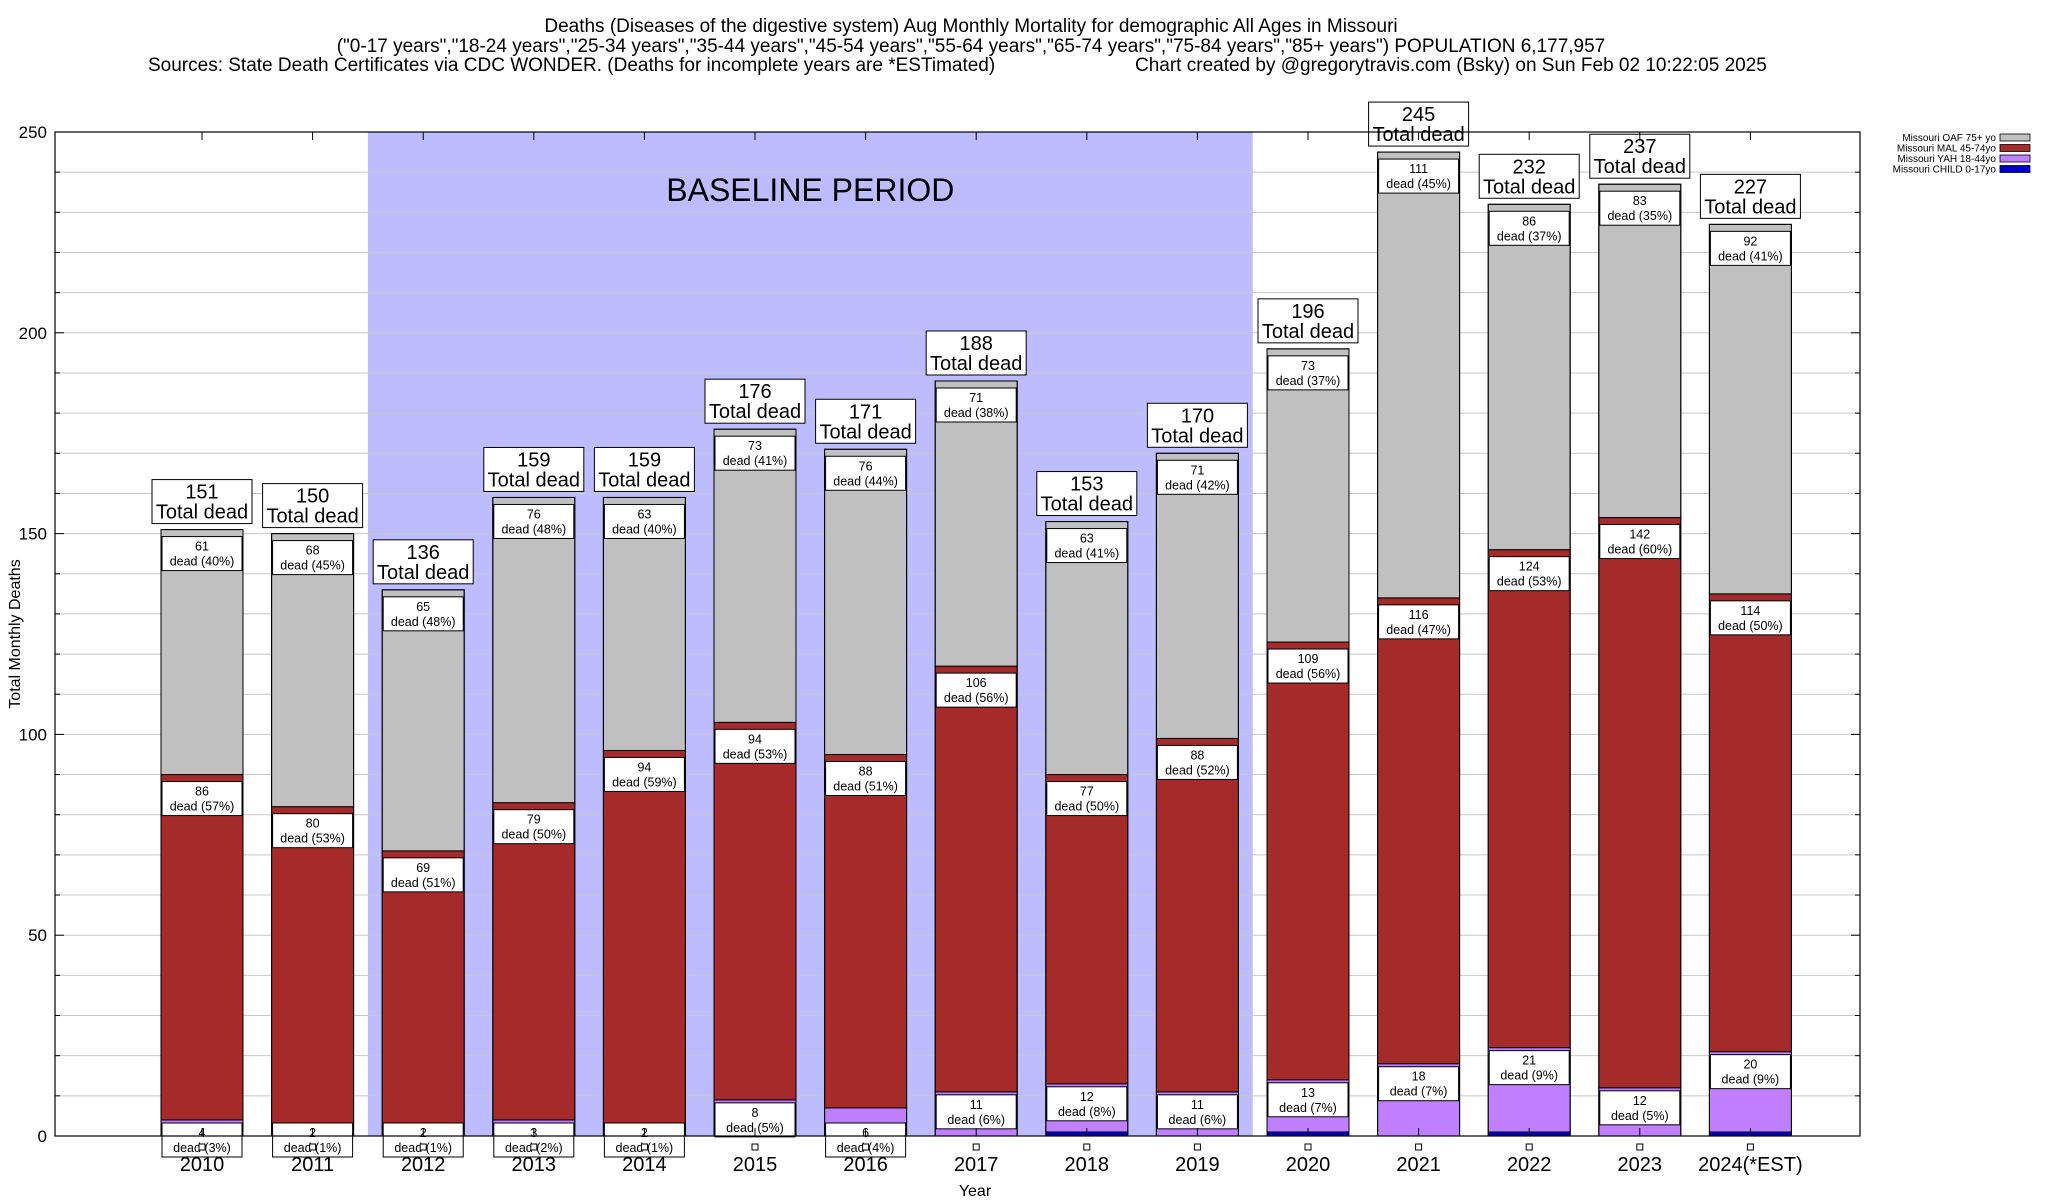 The height and width of the screenshot is (1200, 2048). What do you see at coordinates (1308, 1165) in the screenshot?
I see `x-tick-label: 2020` at bounding box center [1308, 1165].